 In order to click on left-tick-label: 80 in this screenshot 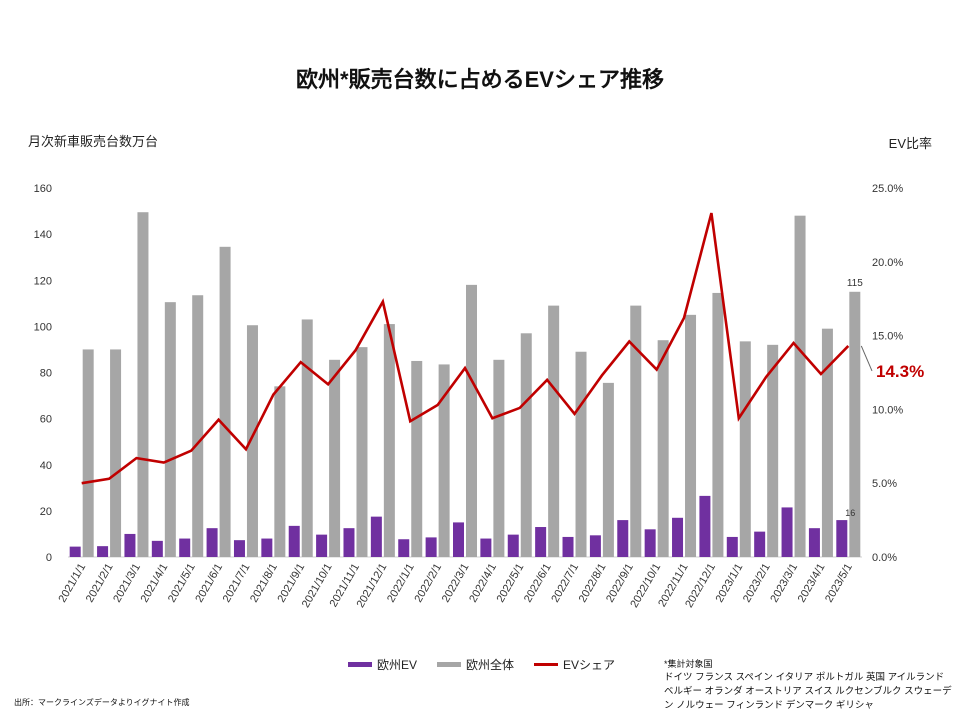, I will do `click(46, 374)`.